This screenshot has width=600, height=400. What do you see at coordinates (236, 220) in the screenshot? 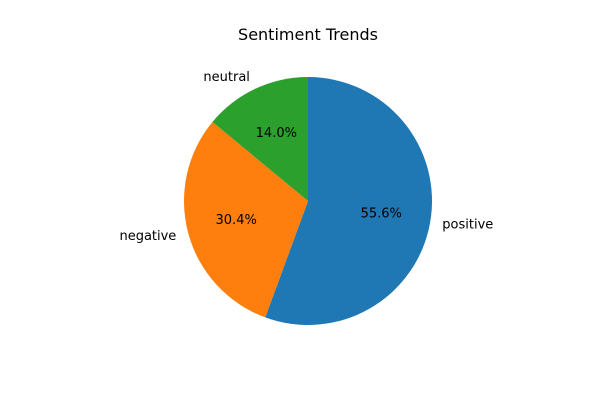
I see `pct-label-negative: 30.4%` at bounding box center [236, 220].